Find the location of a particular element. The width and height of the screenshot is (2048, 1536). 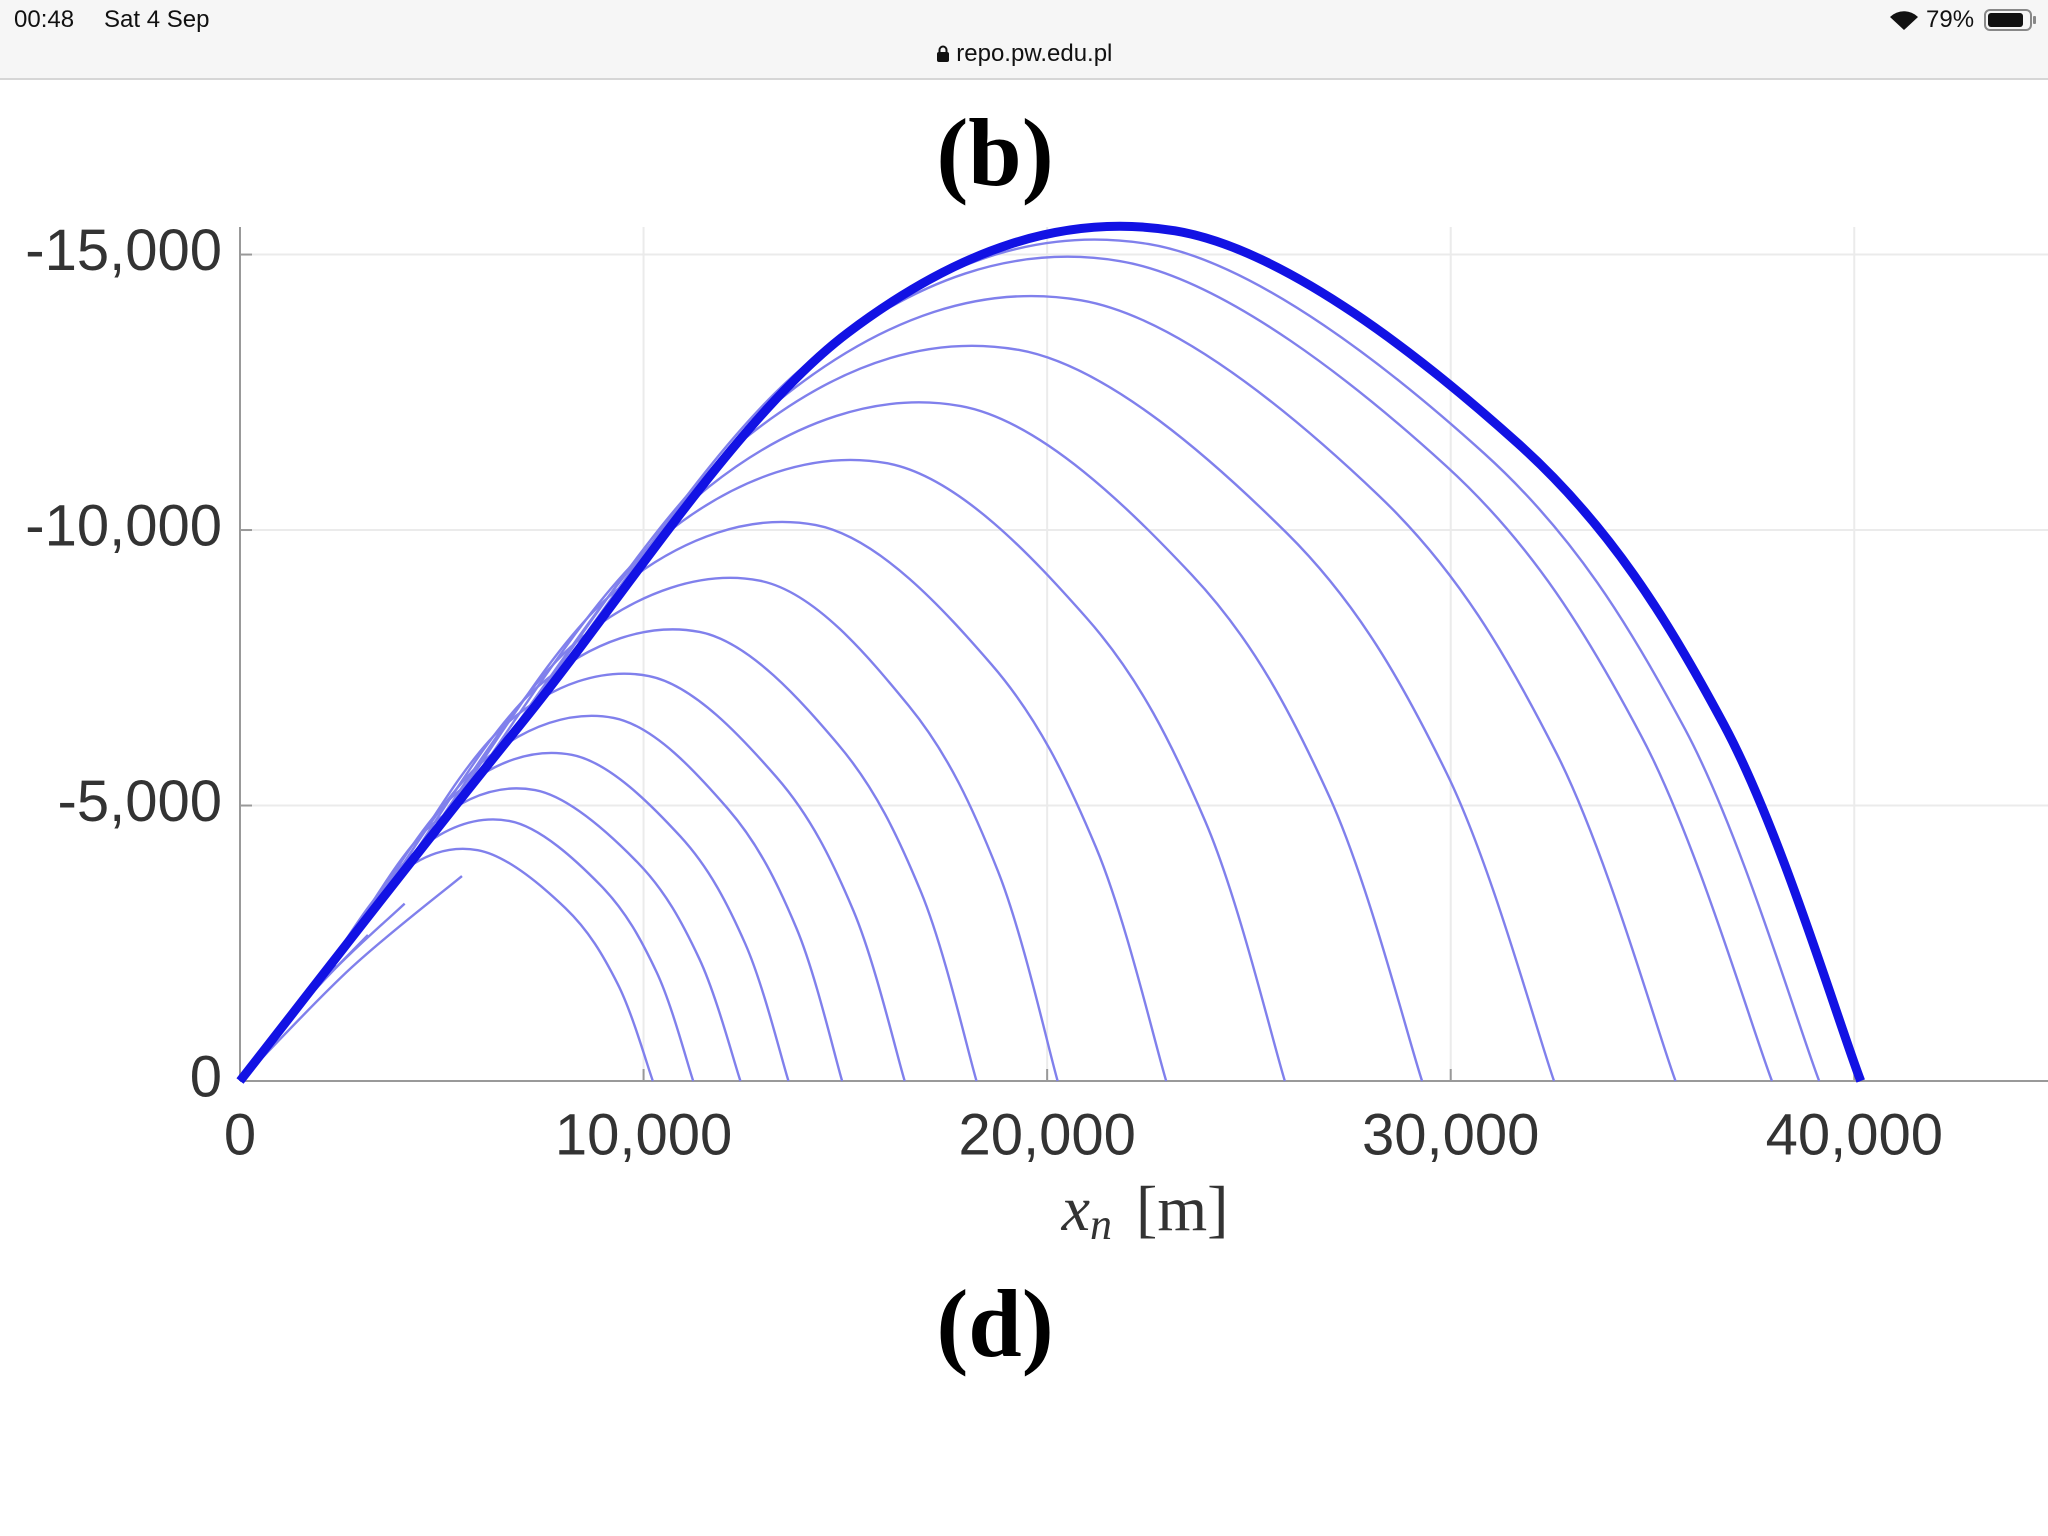

x-axis-label: xn [m] is located at coordinates (1145, 1211).